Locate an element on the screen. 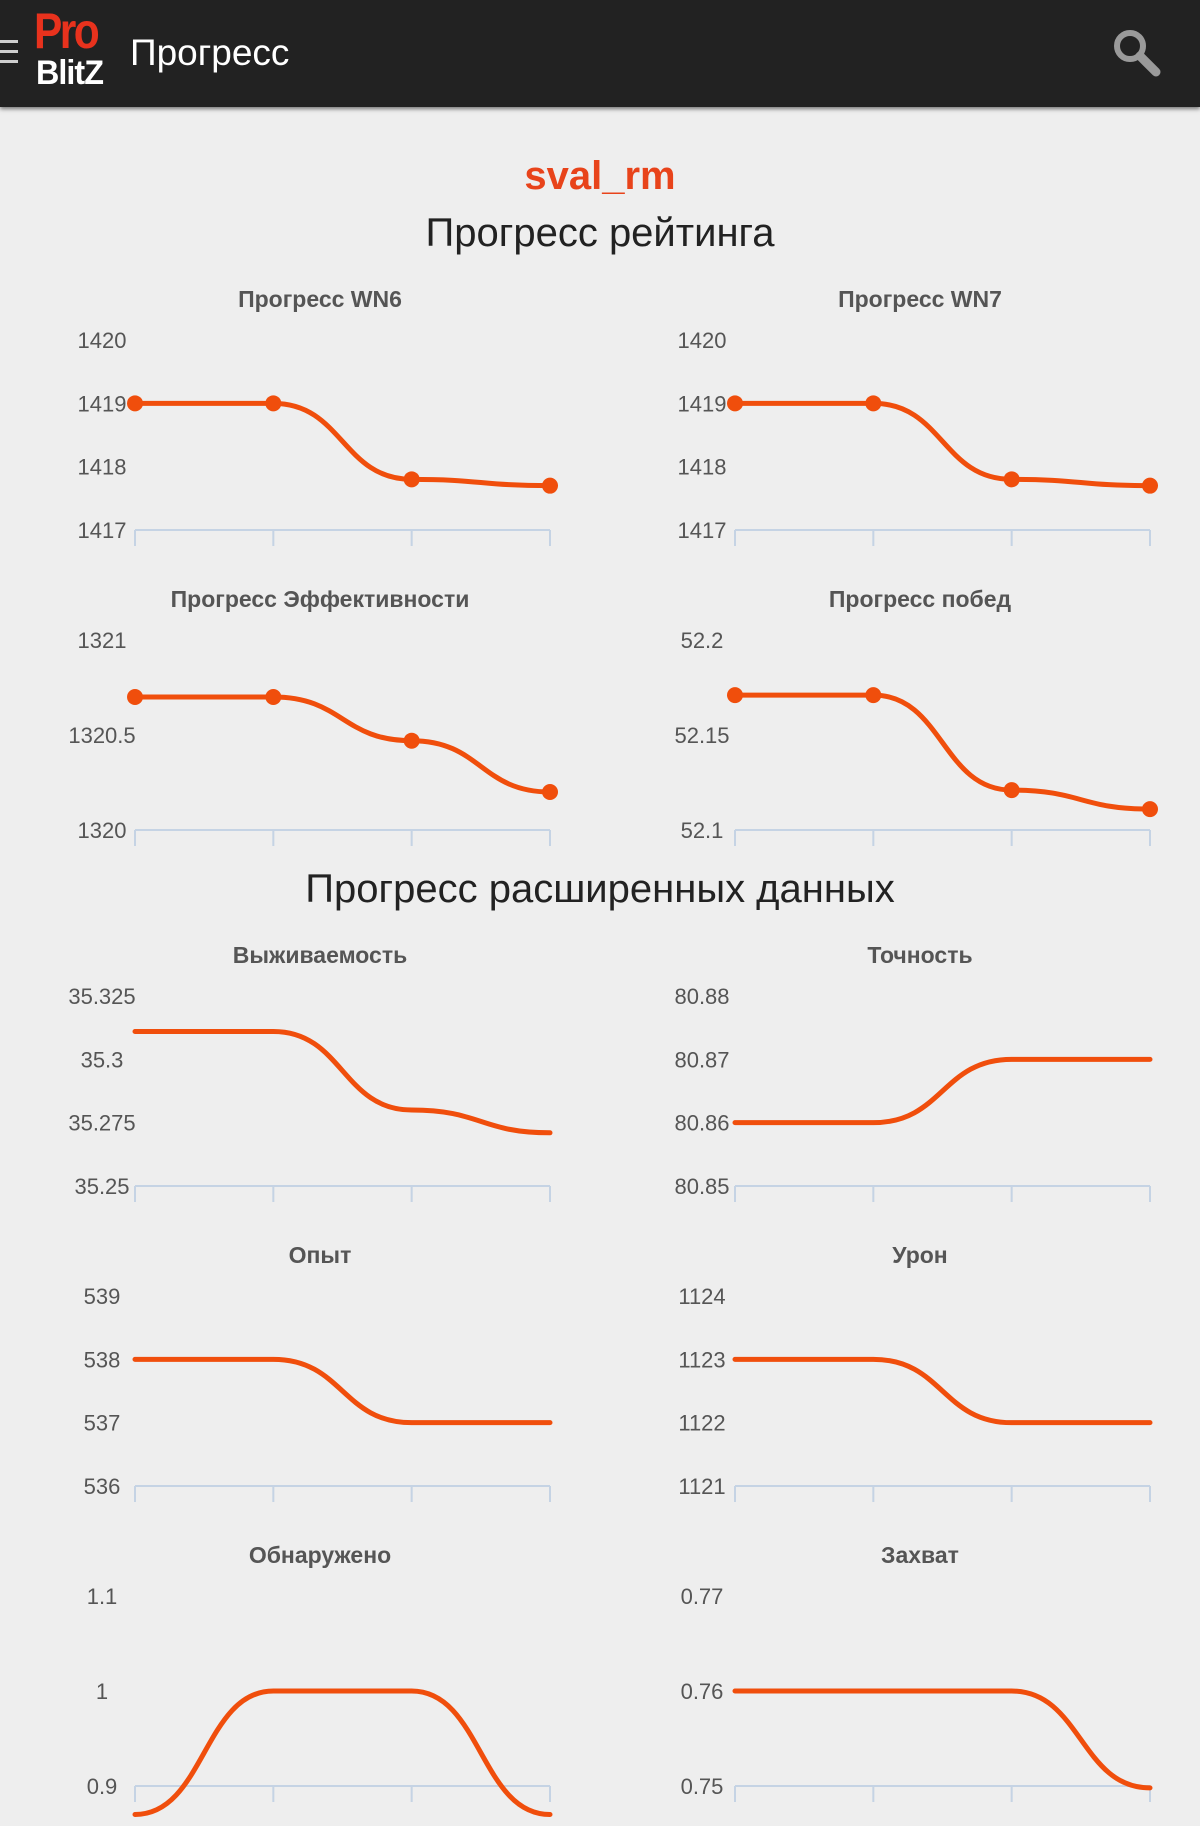 This screenshot has height=1826, width=1200. y-tick-label: 536 is located at coordinates (102, 1486).